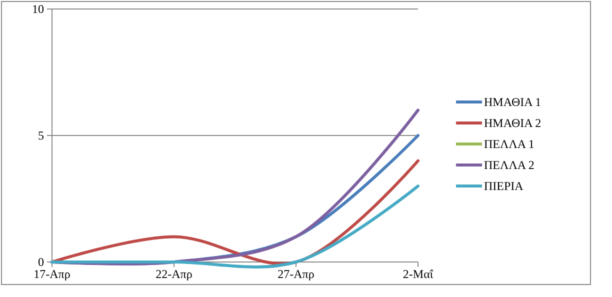  I want to click on x-tick-label: 17-Απρ, so click(52, 274).